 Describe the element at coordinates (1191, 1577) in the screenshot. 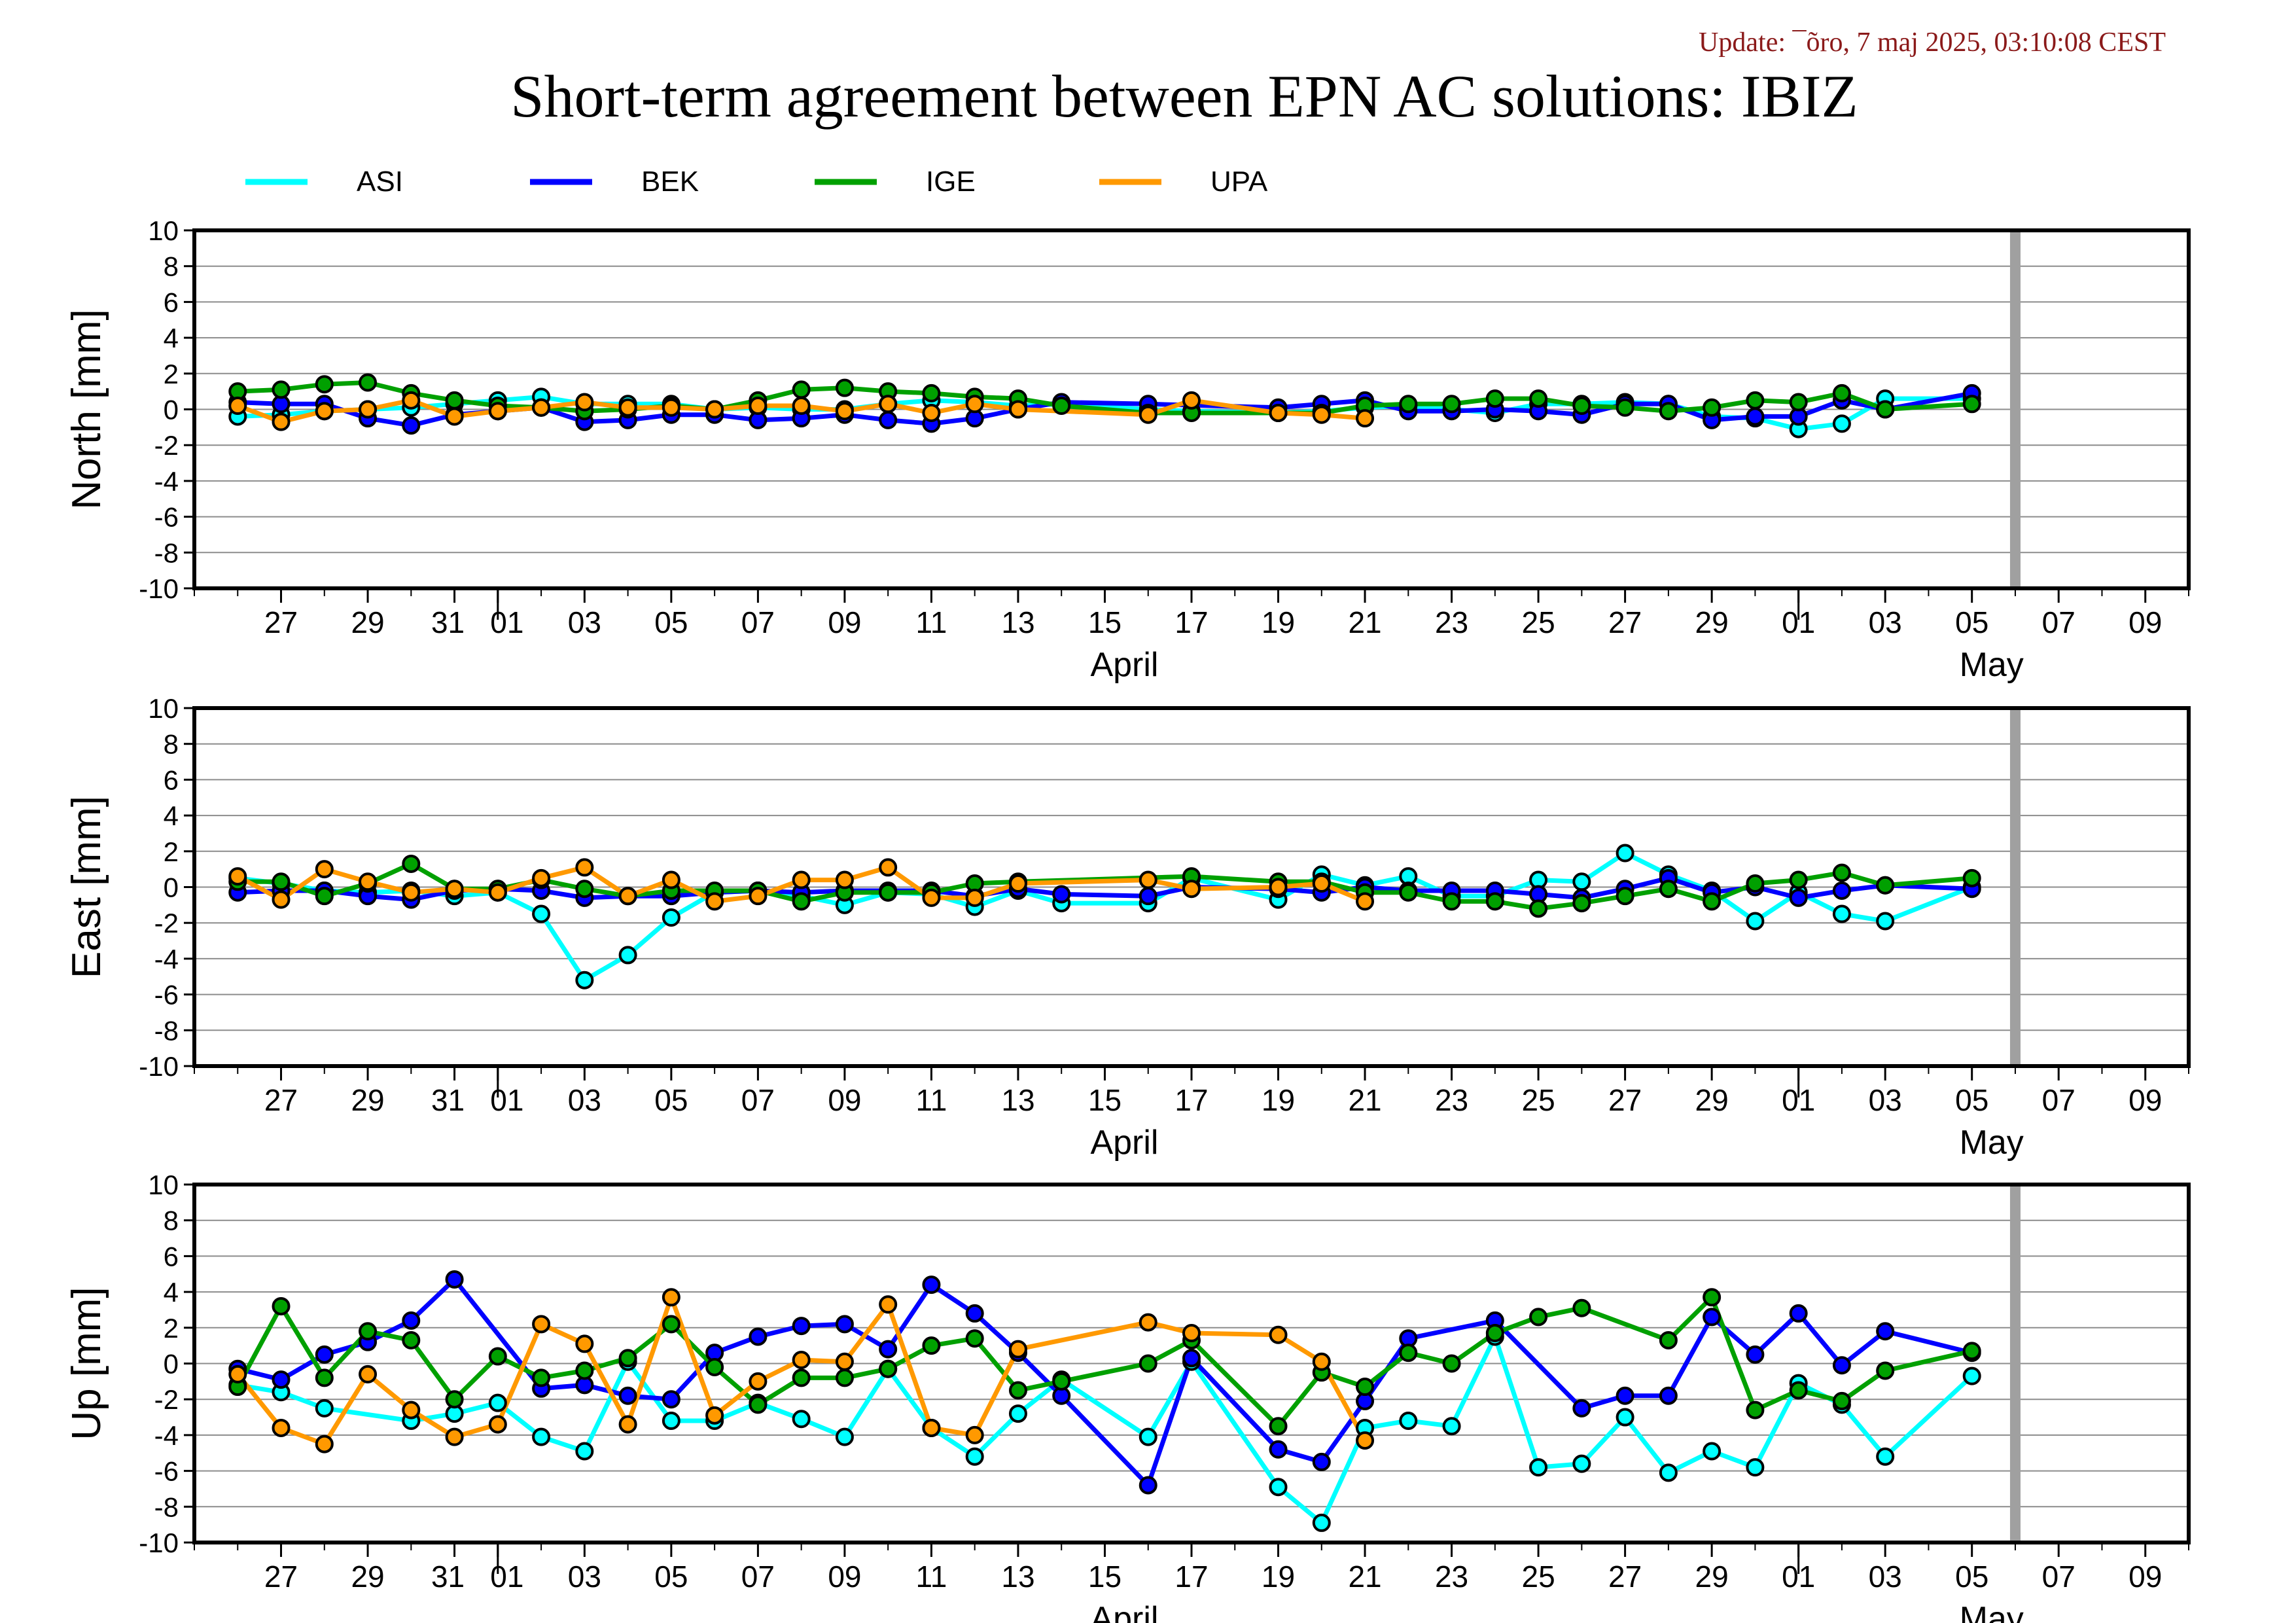

I see `x-tick-label: 17` at that location.